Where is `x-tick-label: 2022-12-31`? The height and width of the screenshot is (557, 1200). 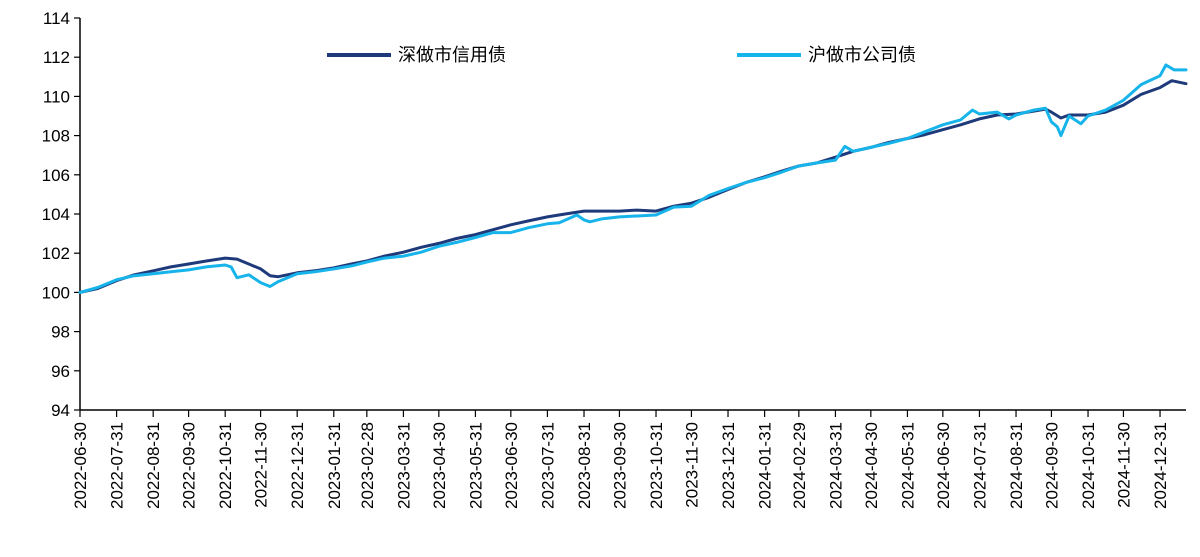
x-tick-label: 2022-12-31 is located at coordinates (297, 465).